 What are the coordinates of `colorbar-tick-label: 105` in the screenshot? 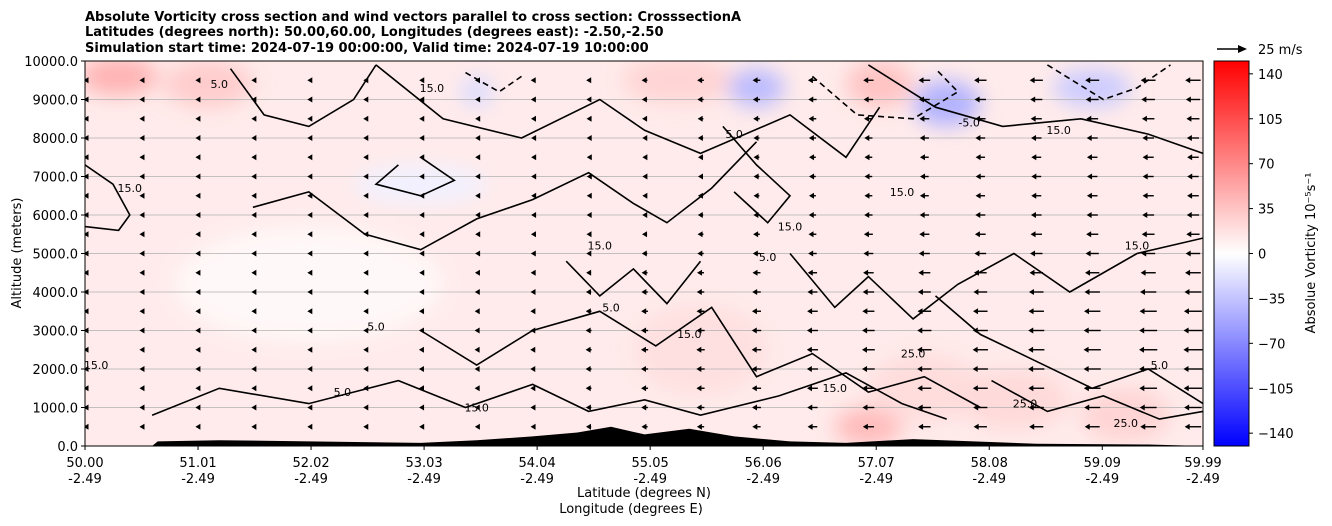 It's located at (1270, 120).